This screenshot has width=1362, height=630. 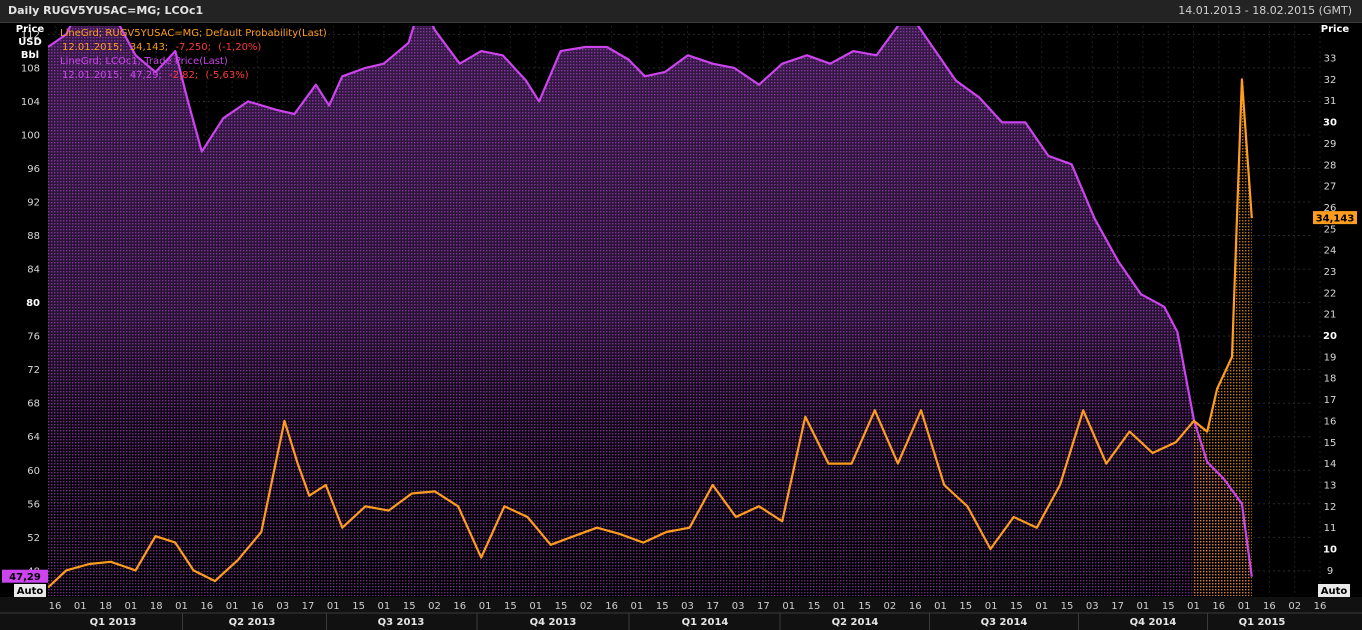 I want to click on left-tick-label: 88, so click(x=33, y=236).